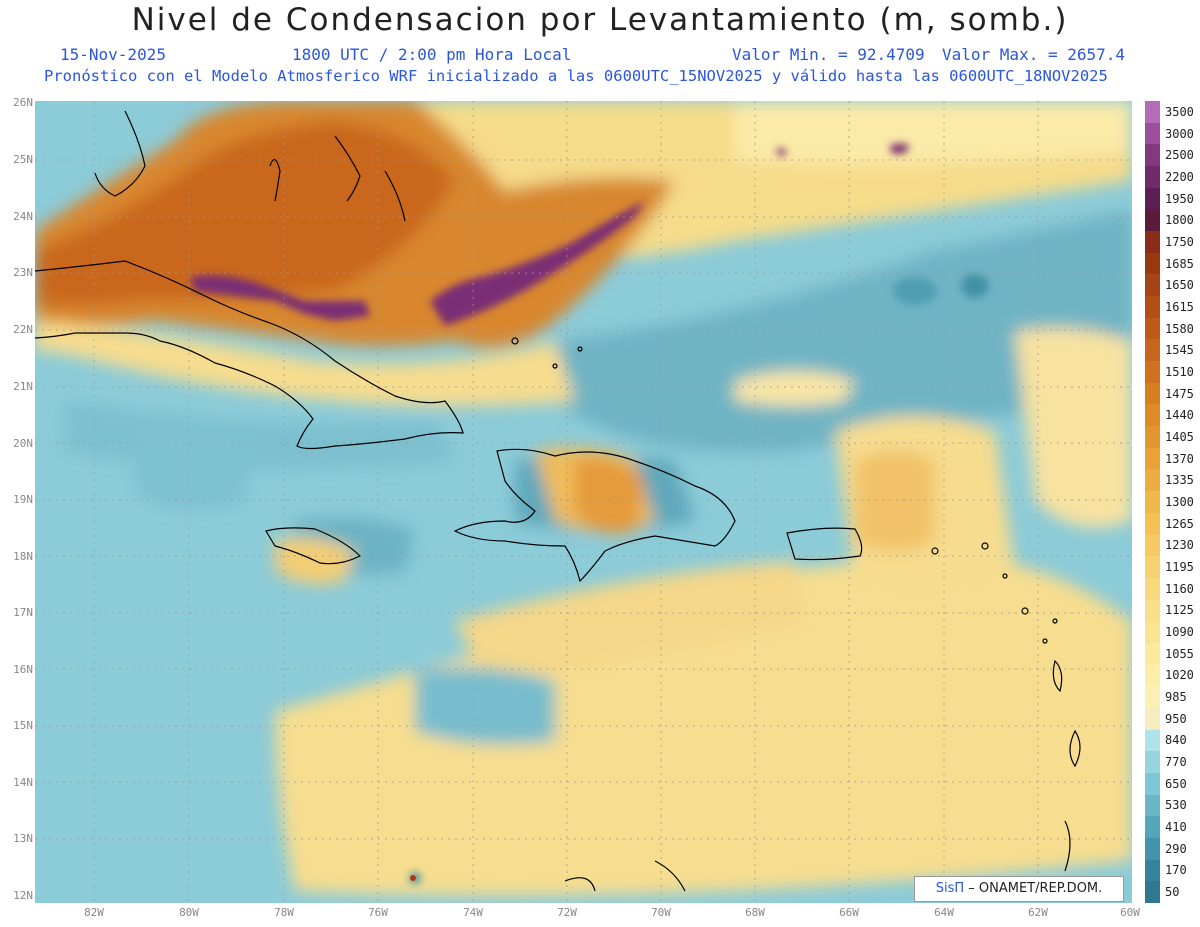 Image resolution: width=1200 pixels, height=927 pixels. Describe the element at coordinates (23, 669) in the screenshot. I see `lat-label: 16N` at that location.